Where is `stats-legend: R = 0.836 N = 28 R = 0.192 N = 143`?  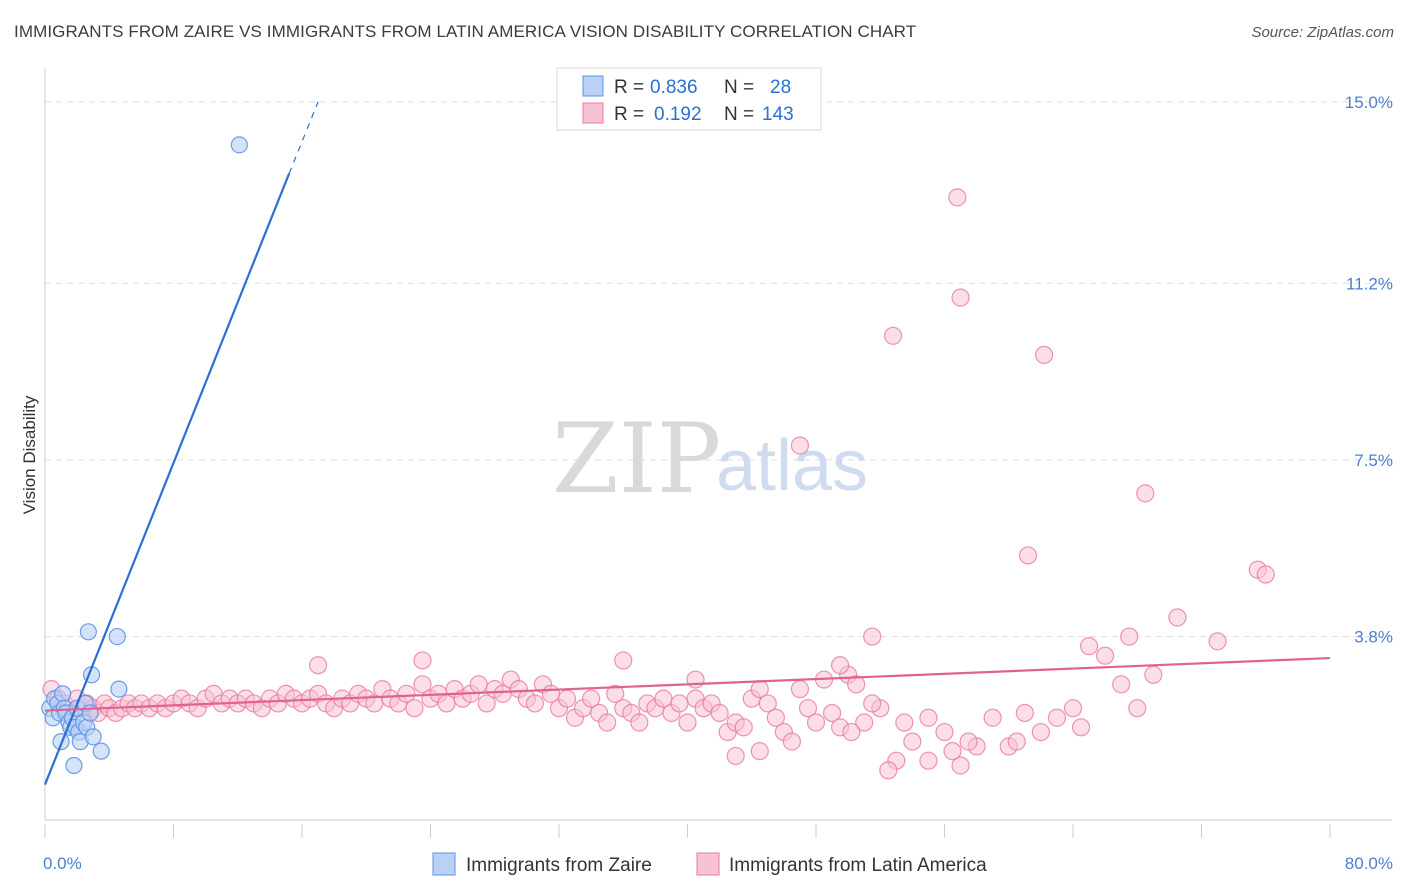 stats-legend: R = 0.836 N = 28 R = 0.192 N = 143 is located at coordinates (689, 99).